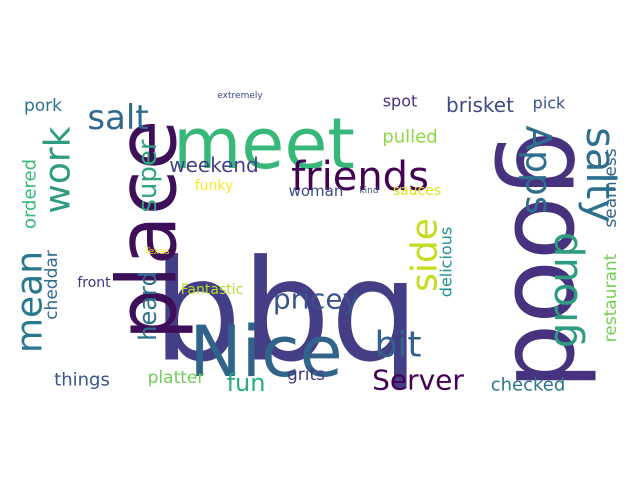  Describe the element at coordinates (600, 175) in the screenshot. I see `cloud-word-salty: salty` at that location.